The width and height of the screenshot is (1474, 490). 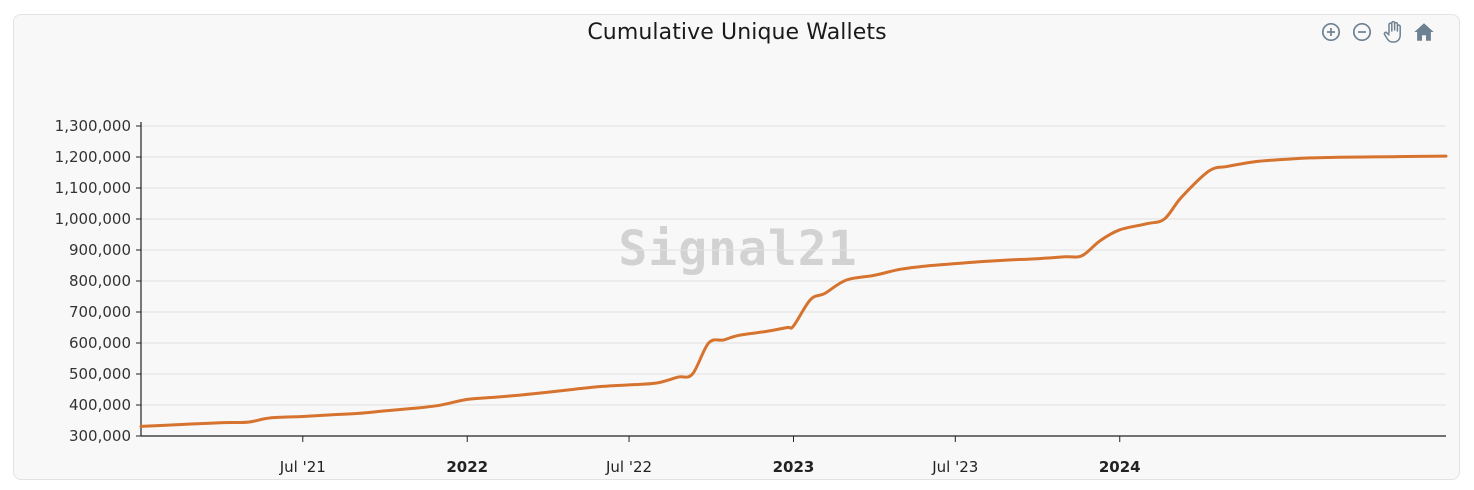 What do you see at coordinates (1424, 32) in the screenshot?
I see `home-icon` at bounding box center [1424, 32].